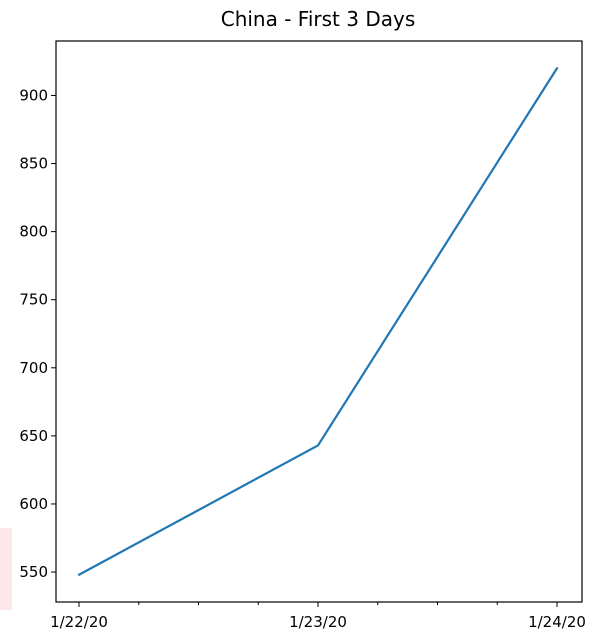 Image resolution: width=601 pixels, height=640 pixels. What do you see at coordinates (33, 368) in the screenshot?
I see `y-tick-label: 700` at bounding box center [33, 368].